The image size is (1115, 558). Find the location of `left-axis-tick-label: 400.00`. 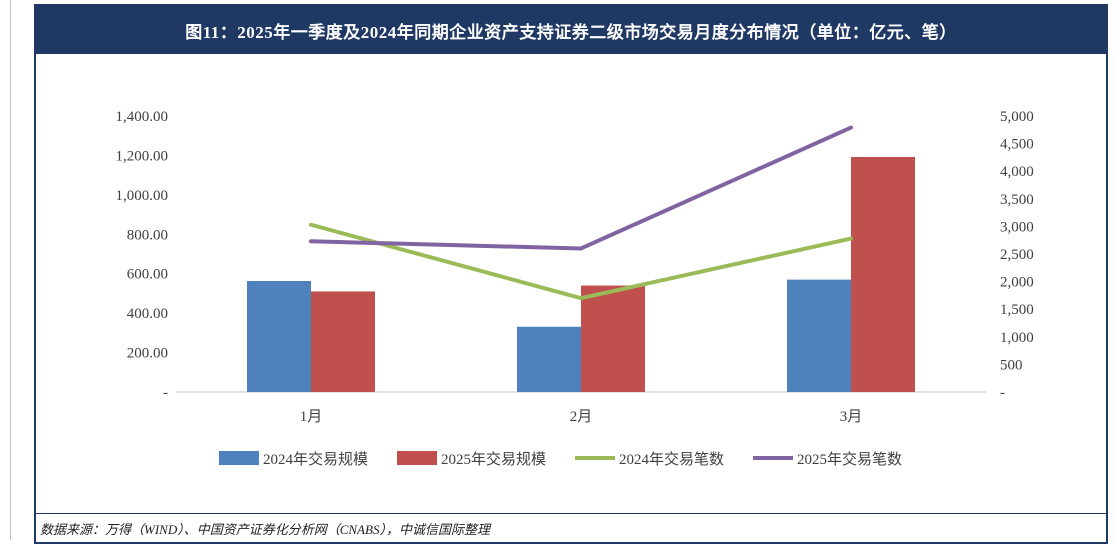

left-axis-tick-label: 400.00 is located at coordinates (147, 314).